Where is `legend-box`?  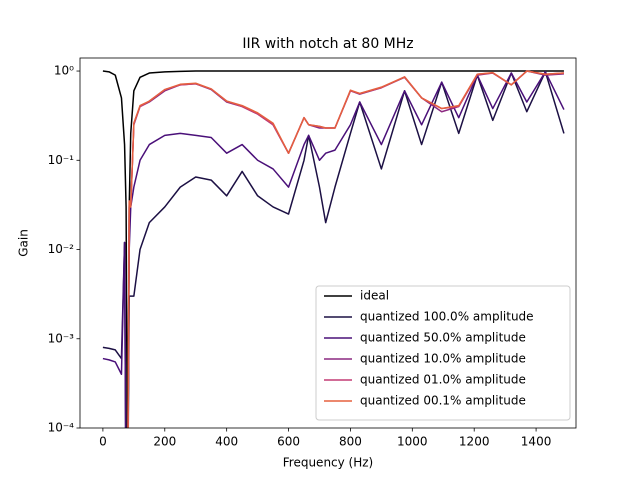 legend-box is located at coordinates (443, 353).